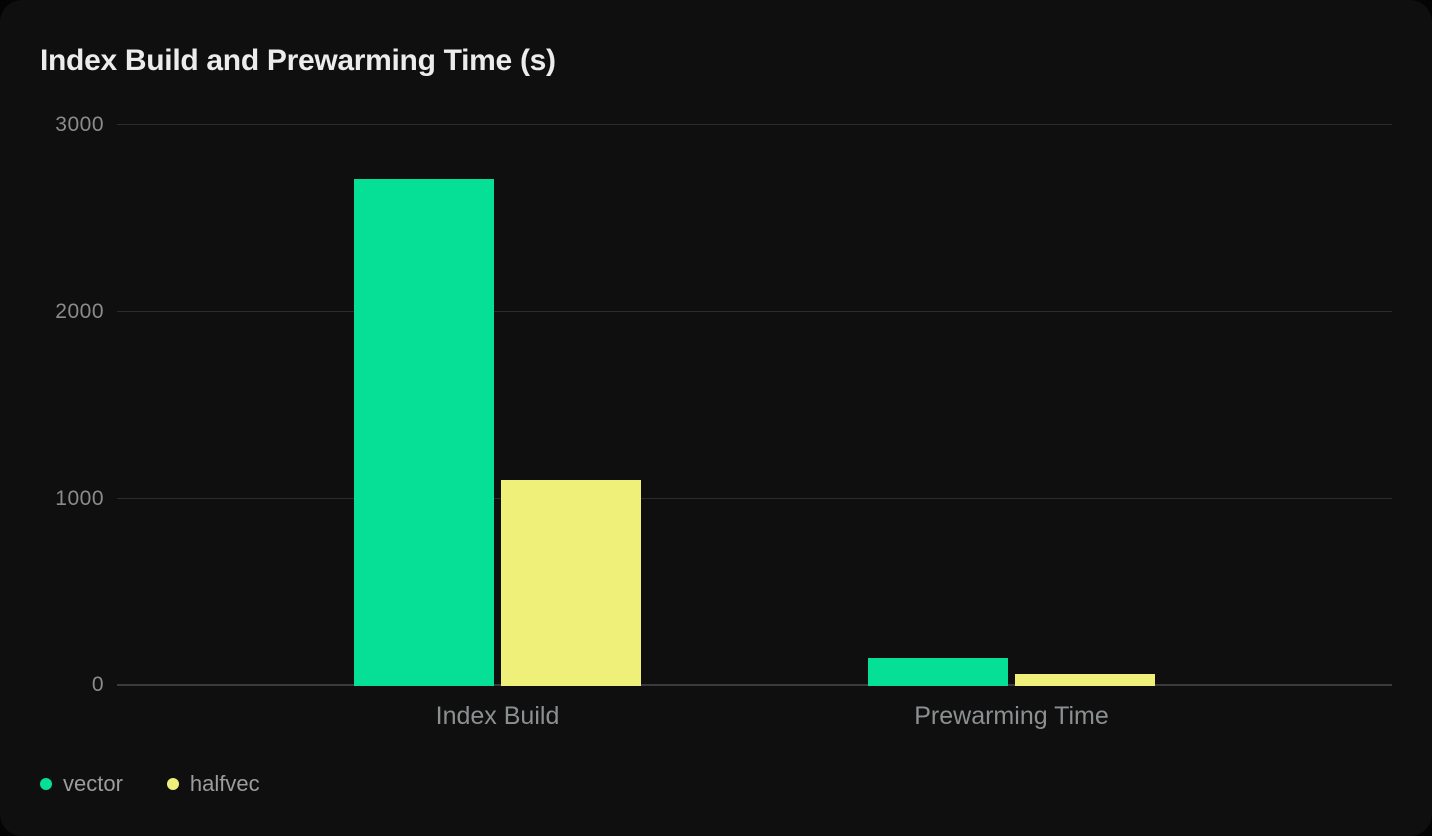 This screenshot has height=836, width=1432. Describe the element at coordinates (723, 311) in the screenshot. I see `gridline: 2000` at that location.